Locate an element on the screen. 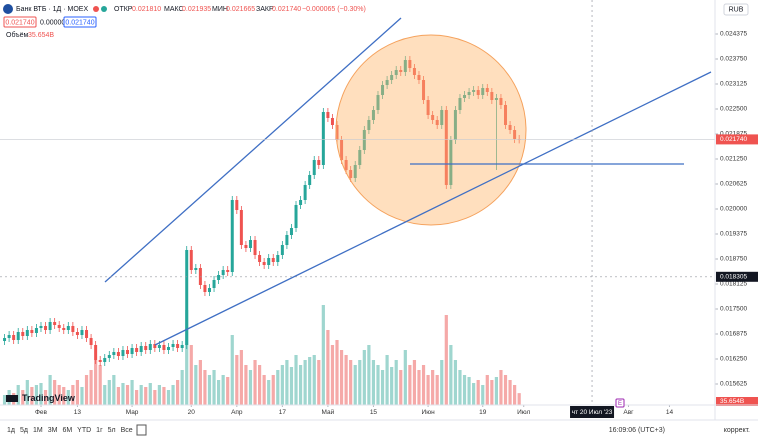 The height and width of the screenshot is (441, 758). bid-box is located at coordinates (20, 22).